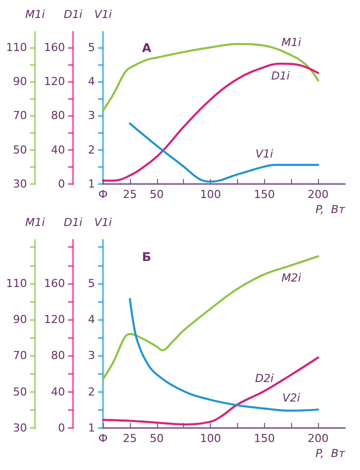  I want to click on series-label: D1i, so click(280, 76).